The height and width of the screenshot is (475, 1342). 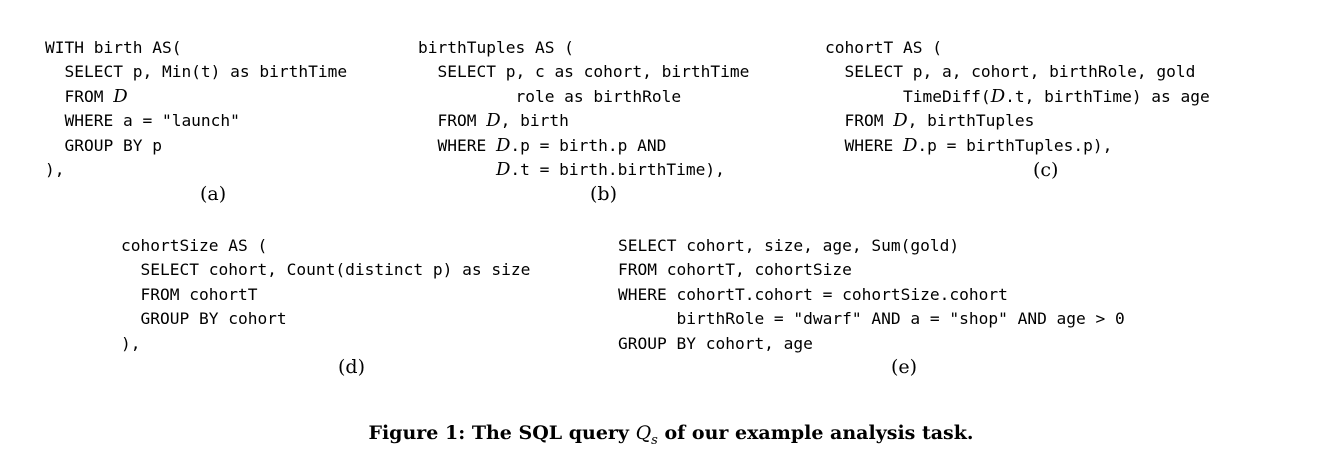 What do you see at coordinates (142, 121) in the screenshot?
I see `code-line: WHERE a = "launch"` at bounding box center [142, 121].